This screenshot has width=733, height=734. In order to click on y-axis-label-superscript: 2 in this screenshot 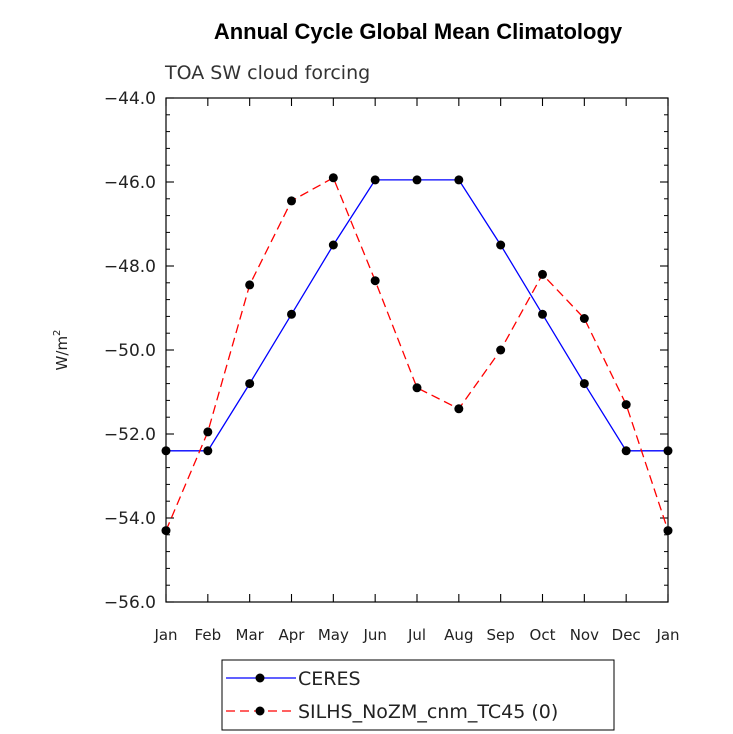, I will do `click(57, 333)`.